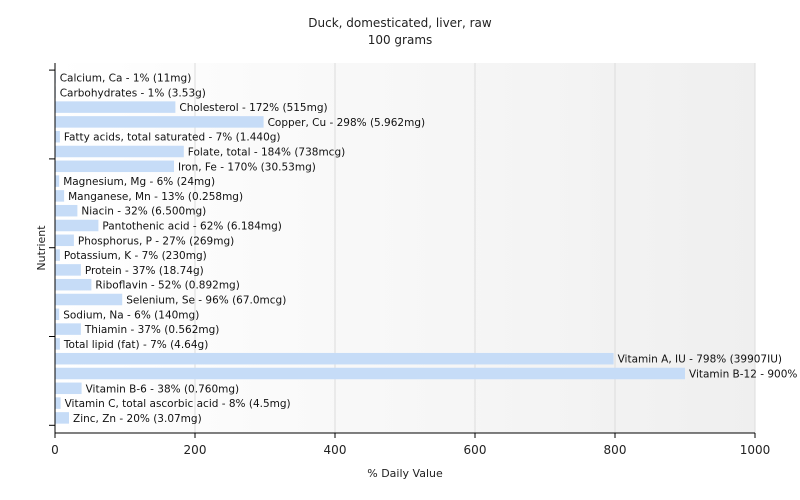 The image size is (800, 500). What do you see at coordinates (253, 108) in the screenshot?
I see `bar-label: Cholesterol - 172% (515mg)` at bounding box center [253, 108].